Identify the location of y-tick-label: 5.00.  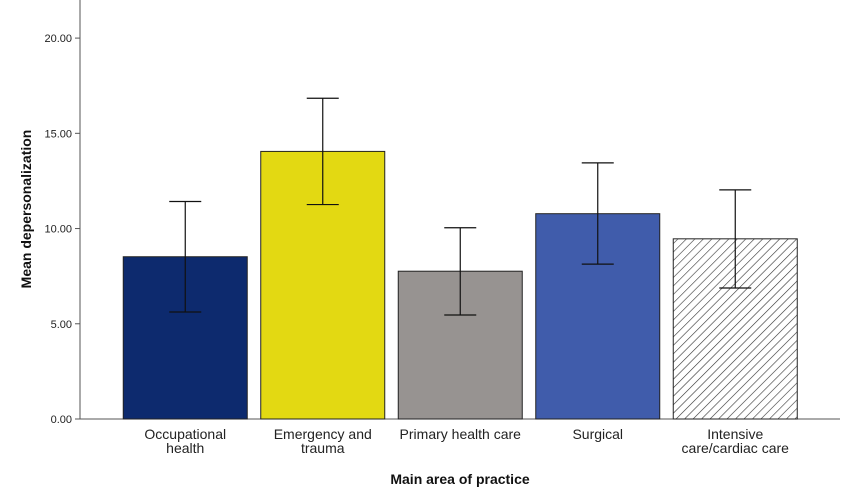
(61, 325).